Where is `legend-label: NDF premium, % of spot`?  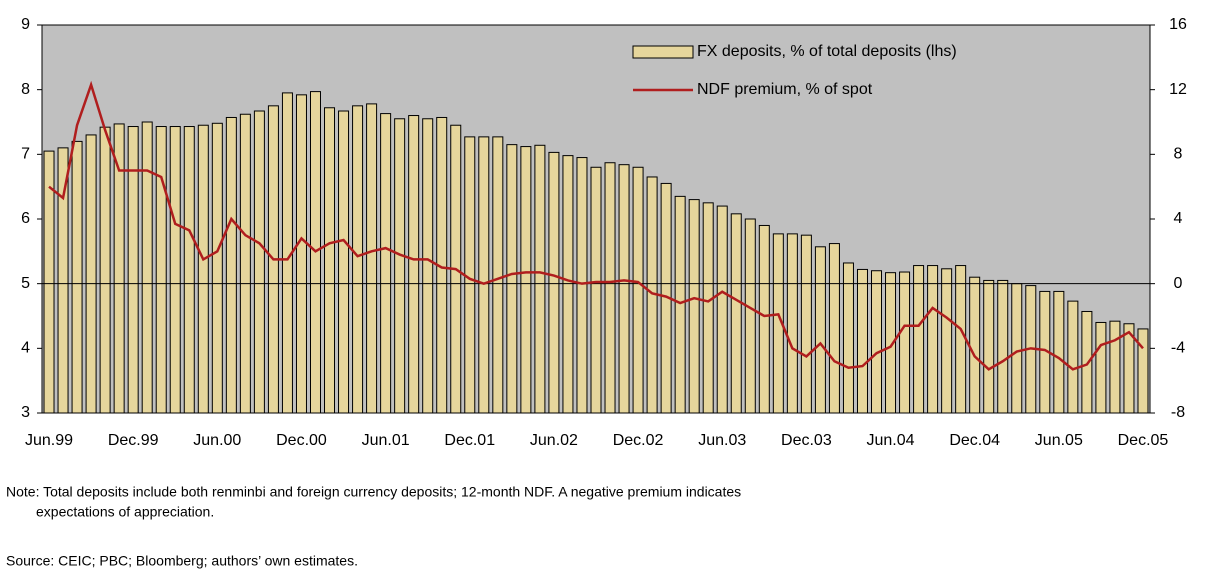
legend-label: NDF premium, % of spot is located at coordinates (785, 89).